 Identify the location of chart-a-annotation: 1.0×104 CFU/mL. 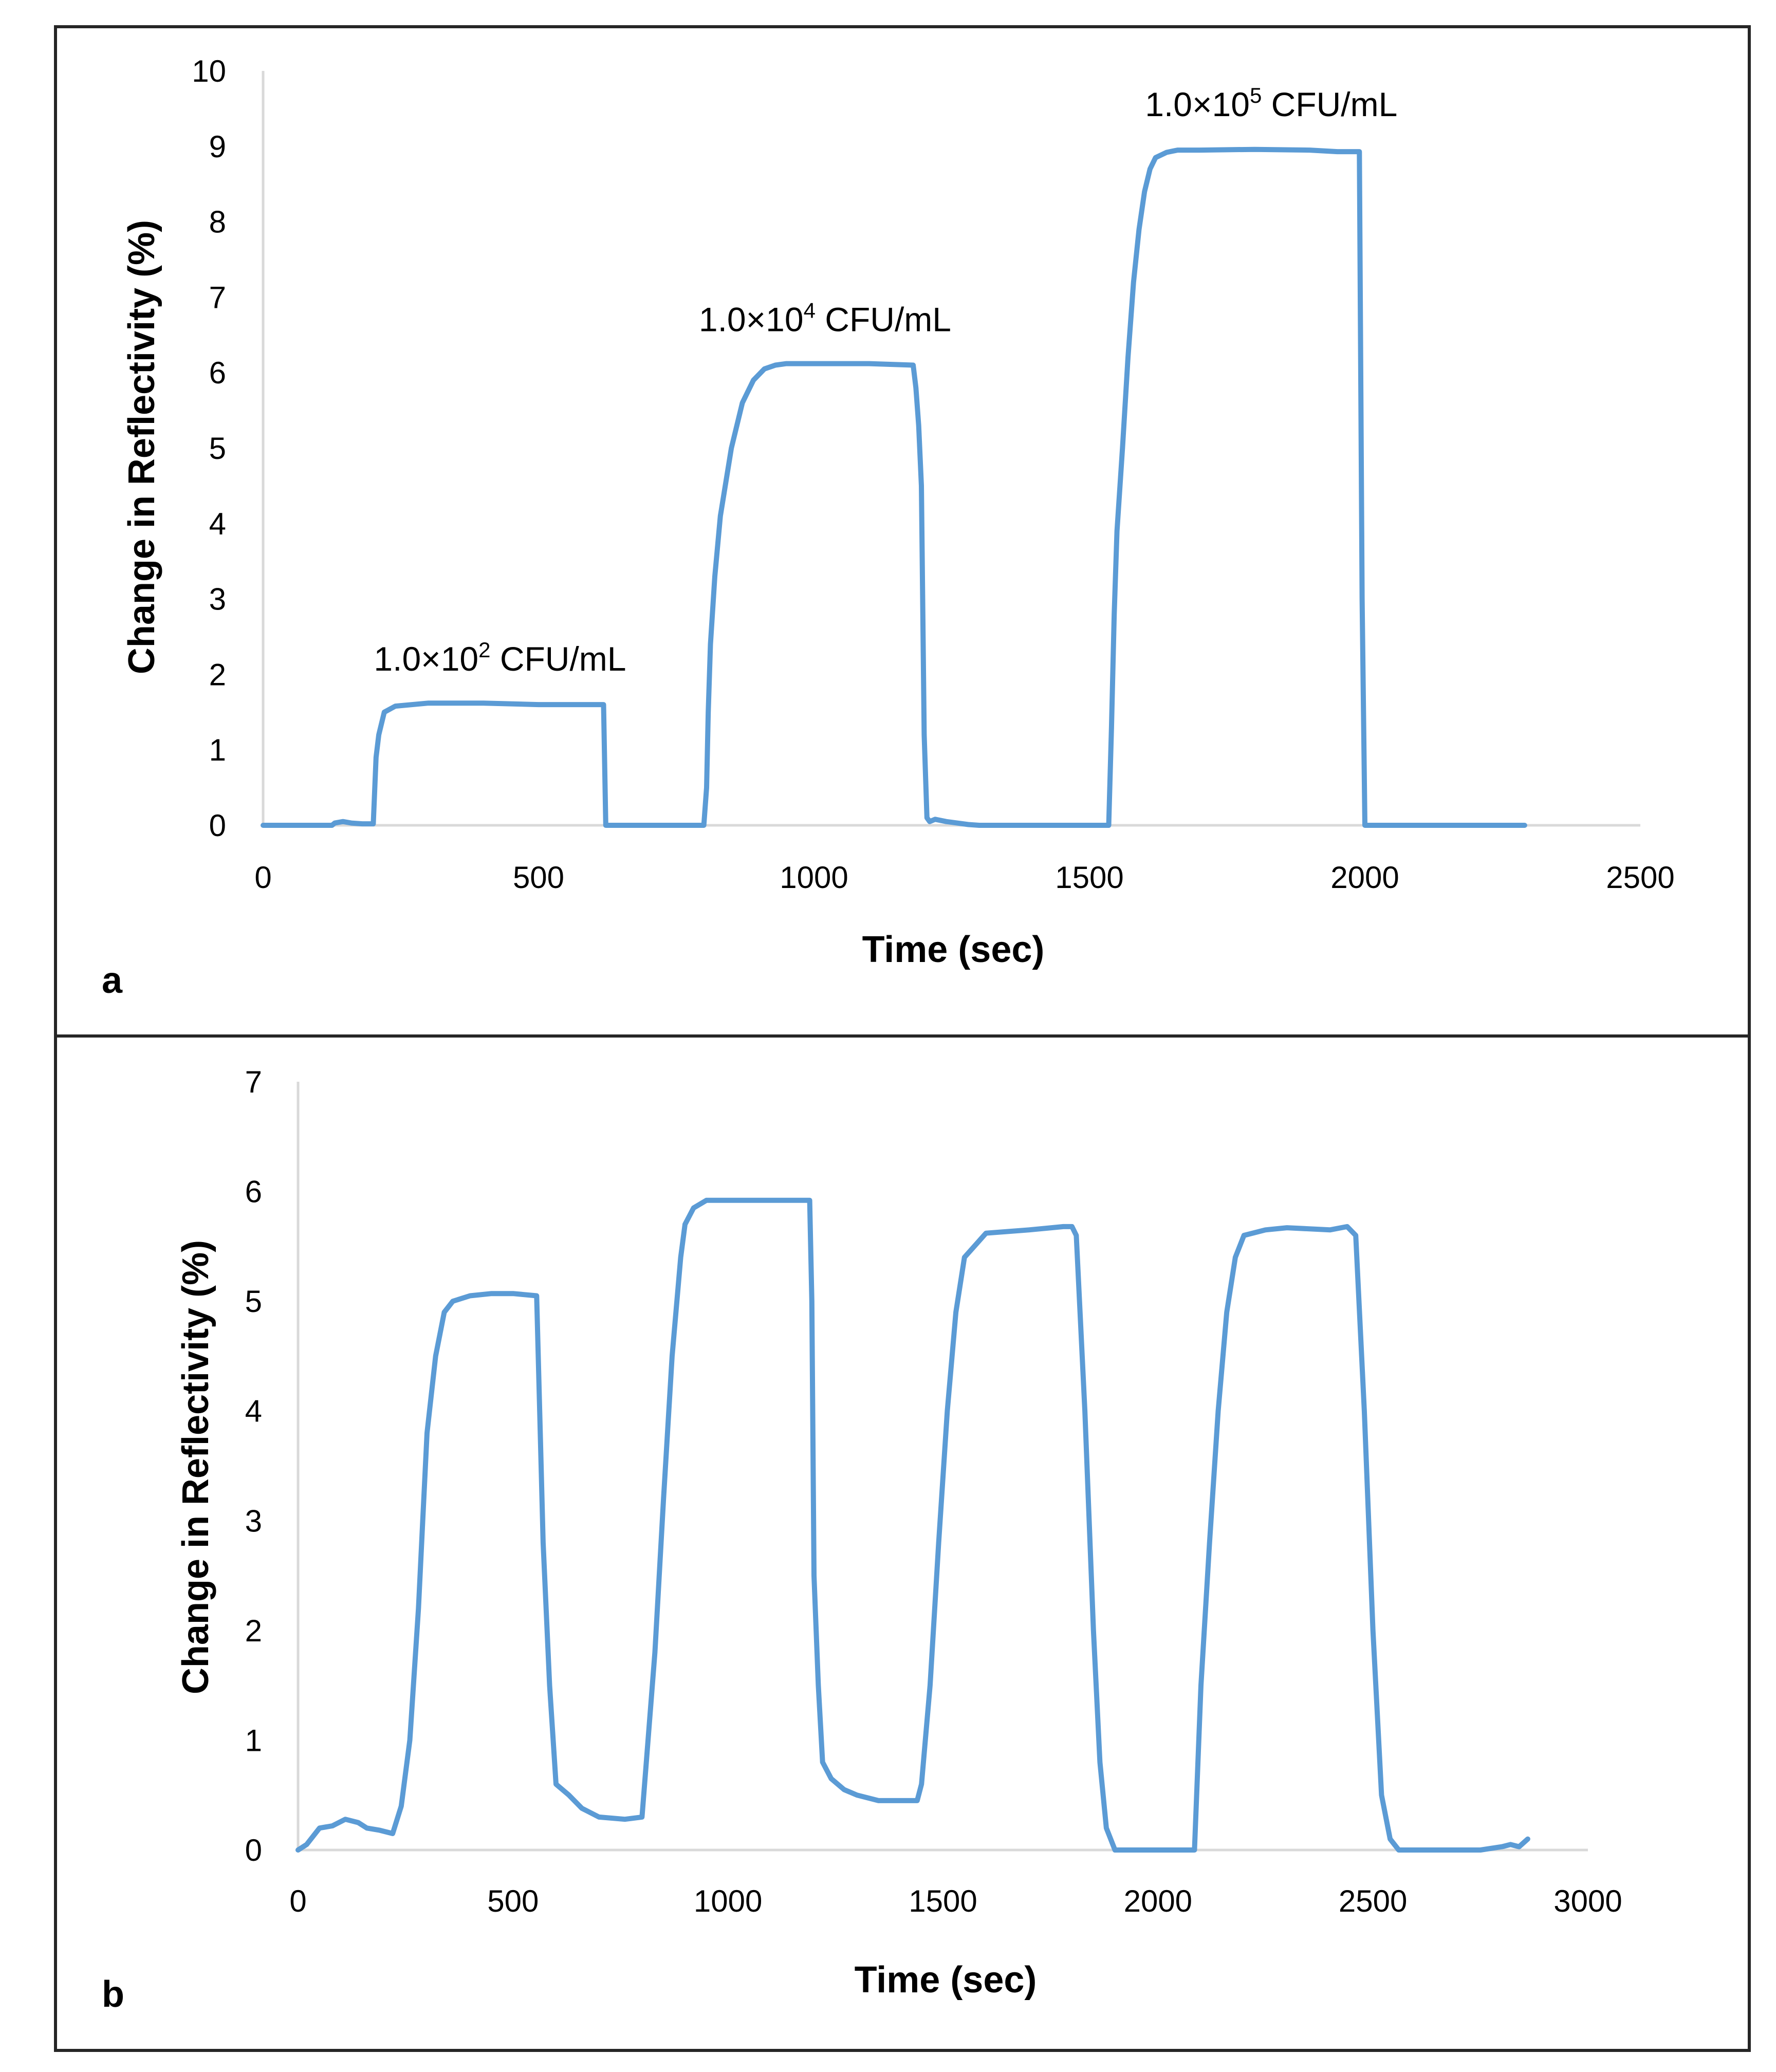
(825, 318).